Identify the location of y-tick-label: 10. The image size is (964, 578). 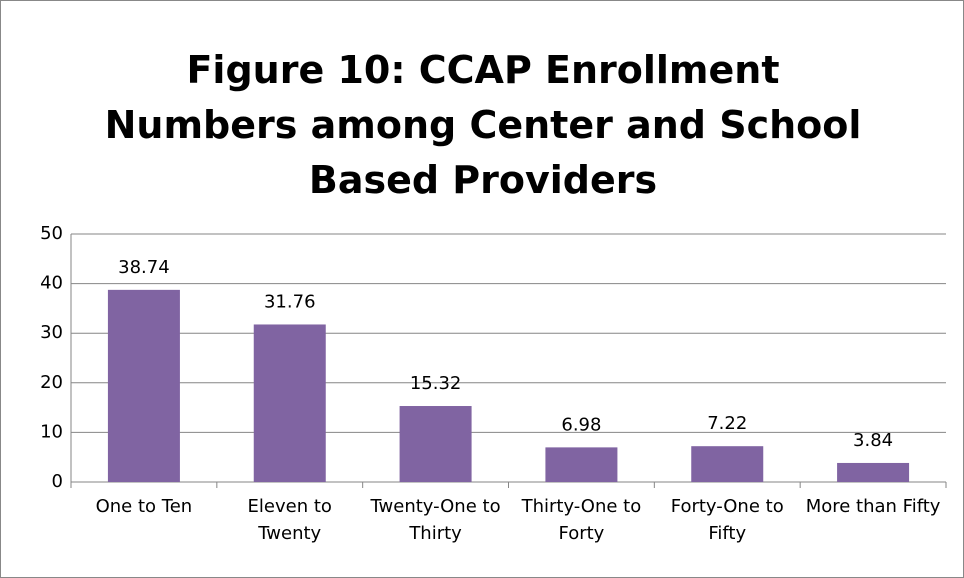
(51, 431).